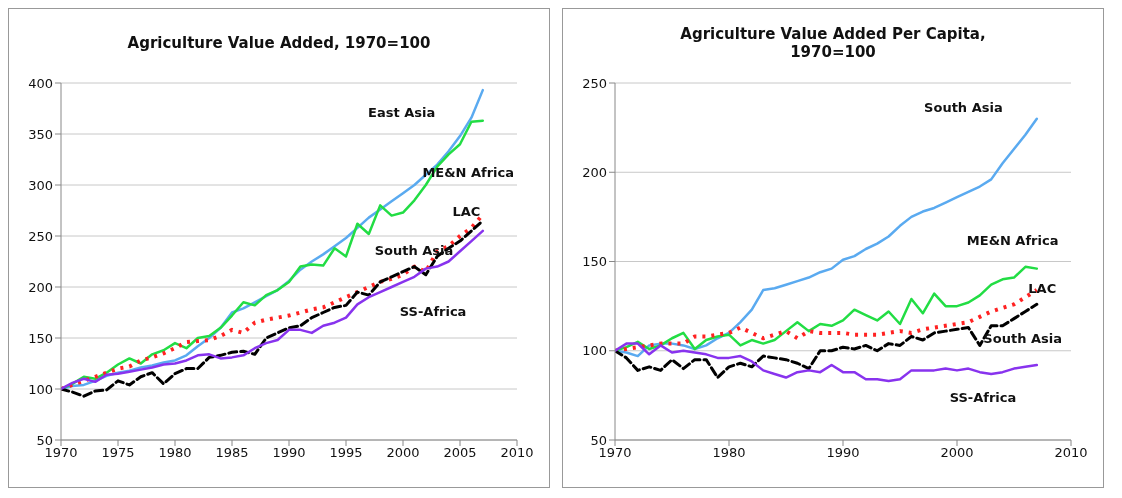 This screenshot has height=498, width=1122. I want to click on chart-title: Agriculture Value Added, 1970=100, so click(279, 43).